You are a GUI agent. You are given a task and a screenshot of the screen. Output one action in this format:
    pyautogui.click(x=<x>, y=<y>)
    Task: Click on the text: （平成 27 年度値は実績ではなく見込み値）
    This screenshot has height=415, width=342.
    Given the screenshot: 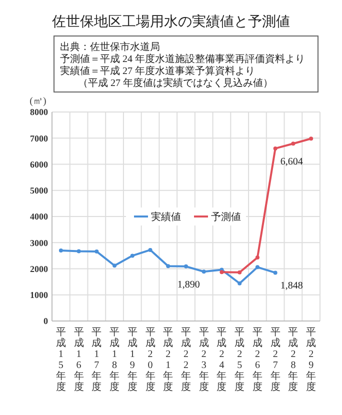 What is the action you would take?
    pyautogui.click(x=175, y=83)
    